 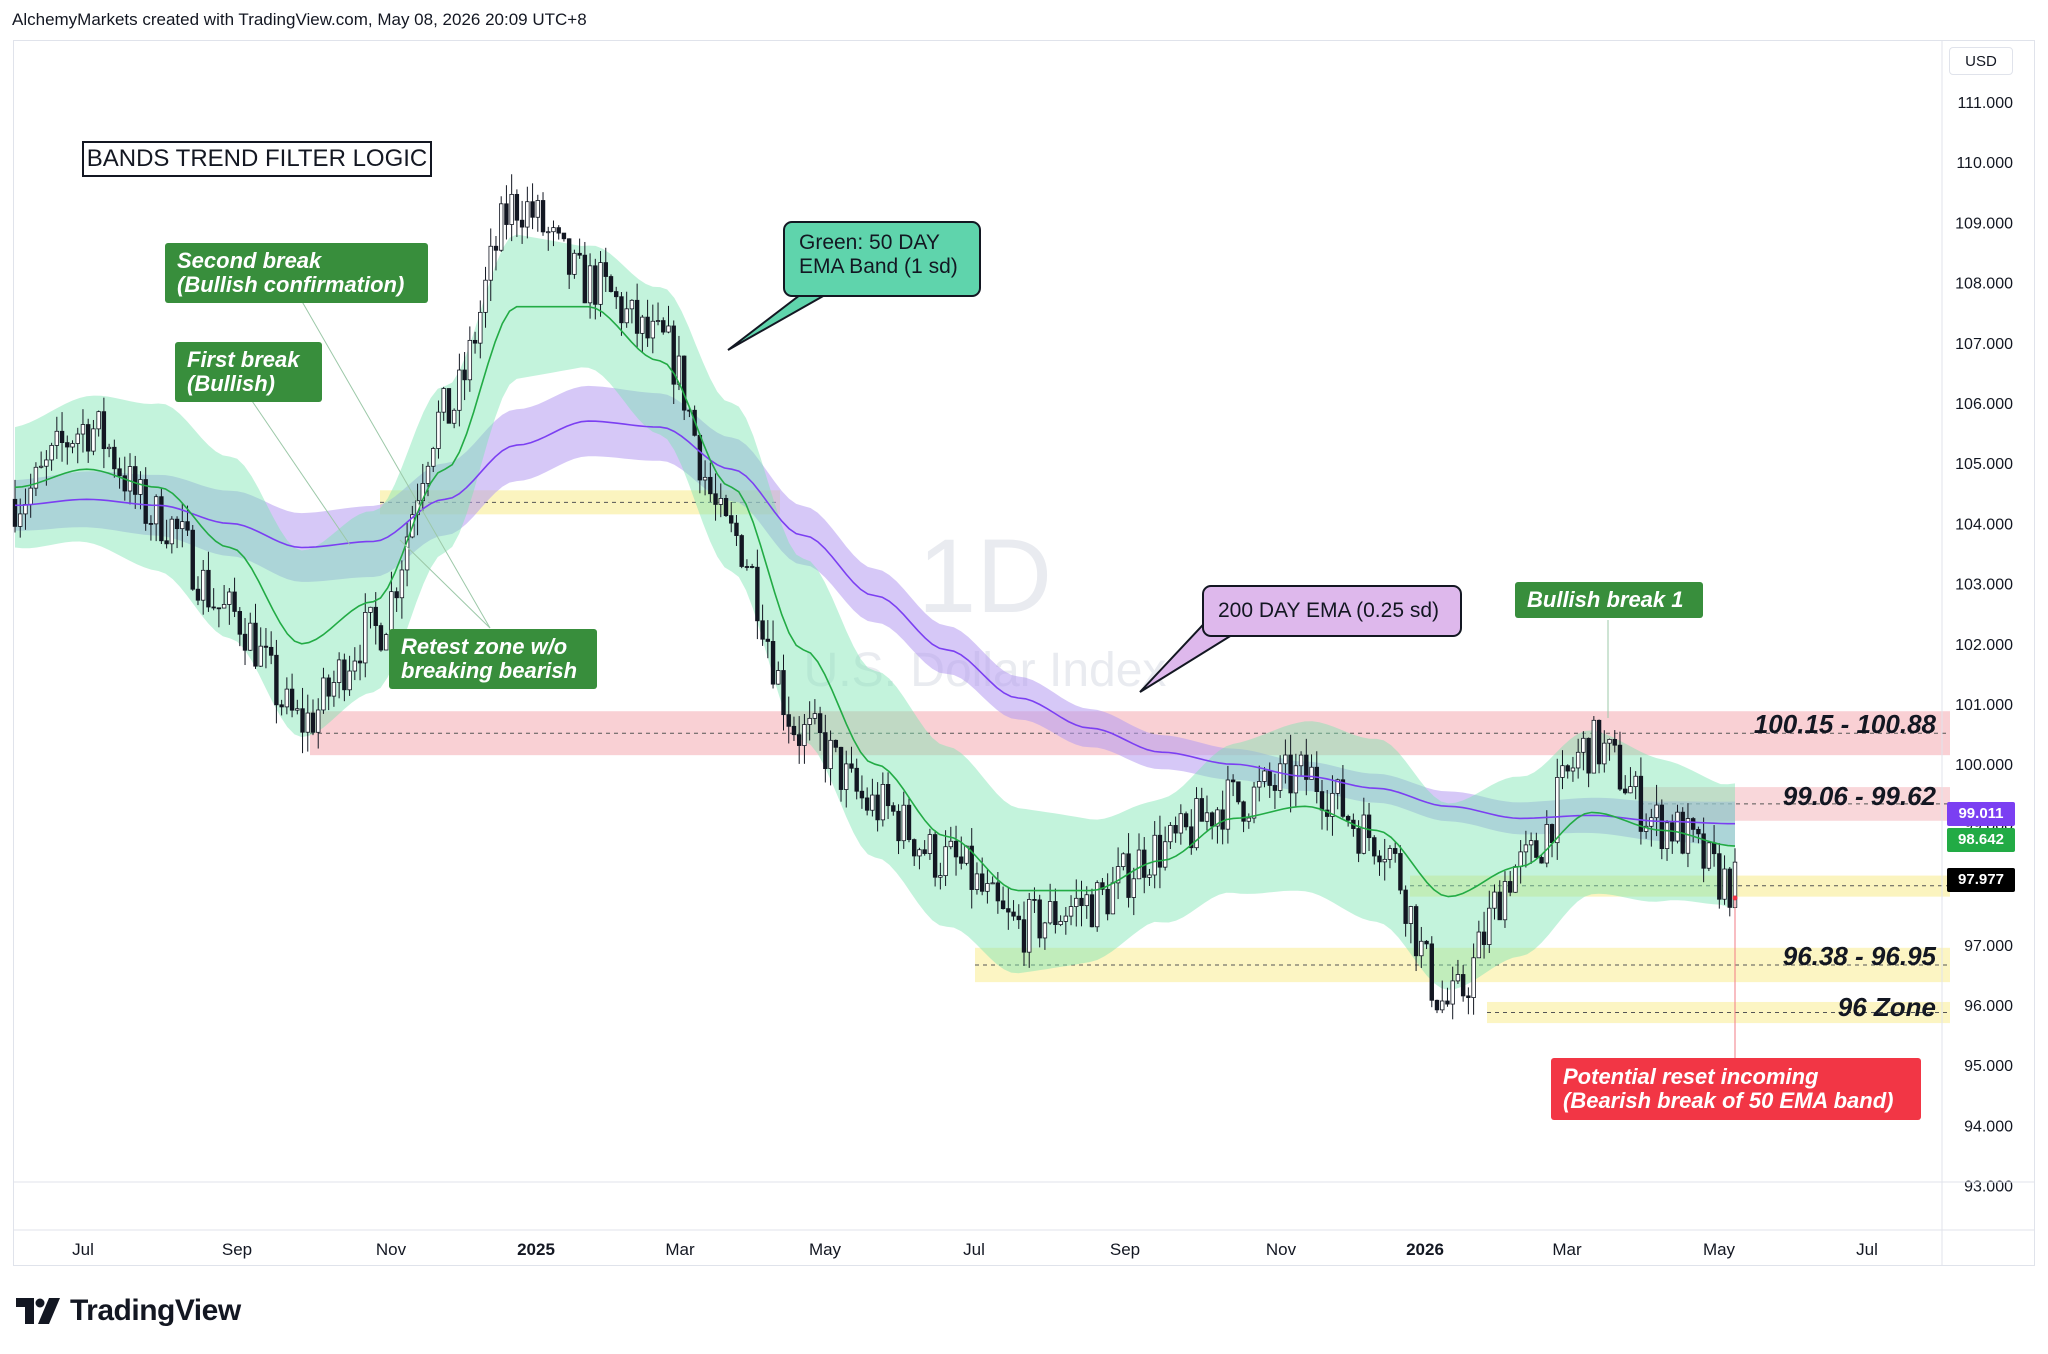 I want to click on x-tick-label: Jul, so click(x=974, y=1249).